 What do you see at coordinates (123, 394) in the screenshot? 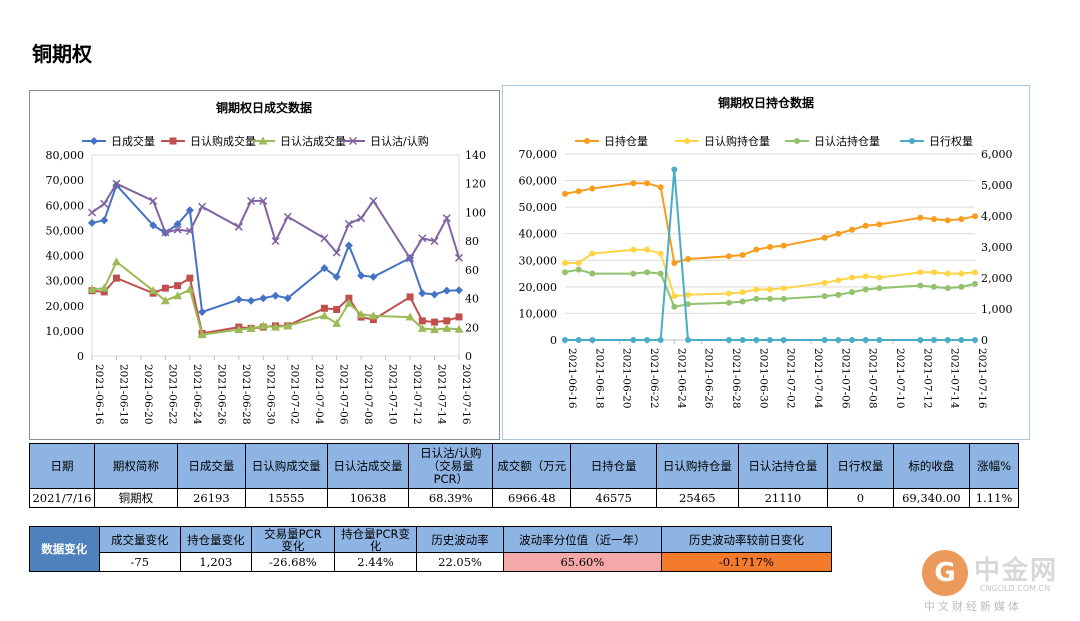
I see `x-tick-label: 2021-06-18` at bounding box center [123, 394].